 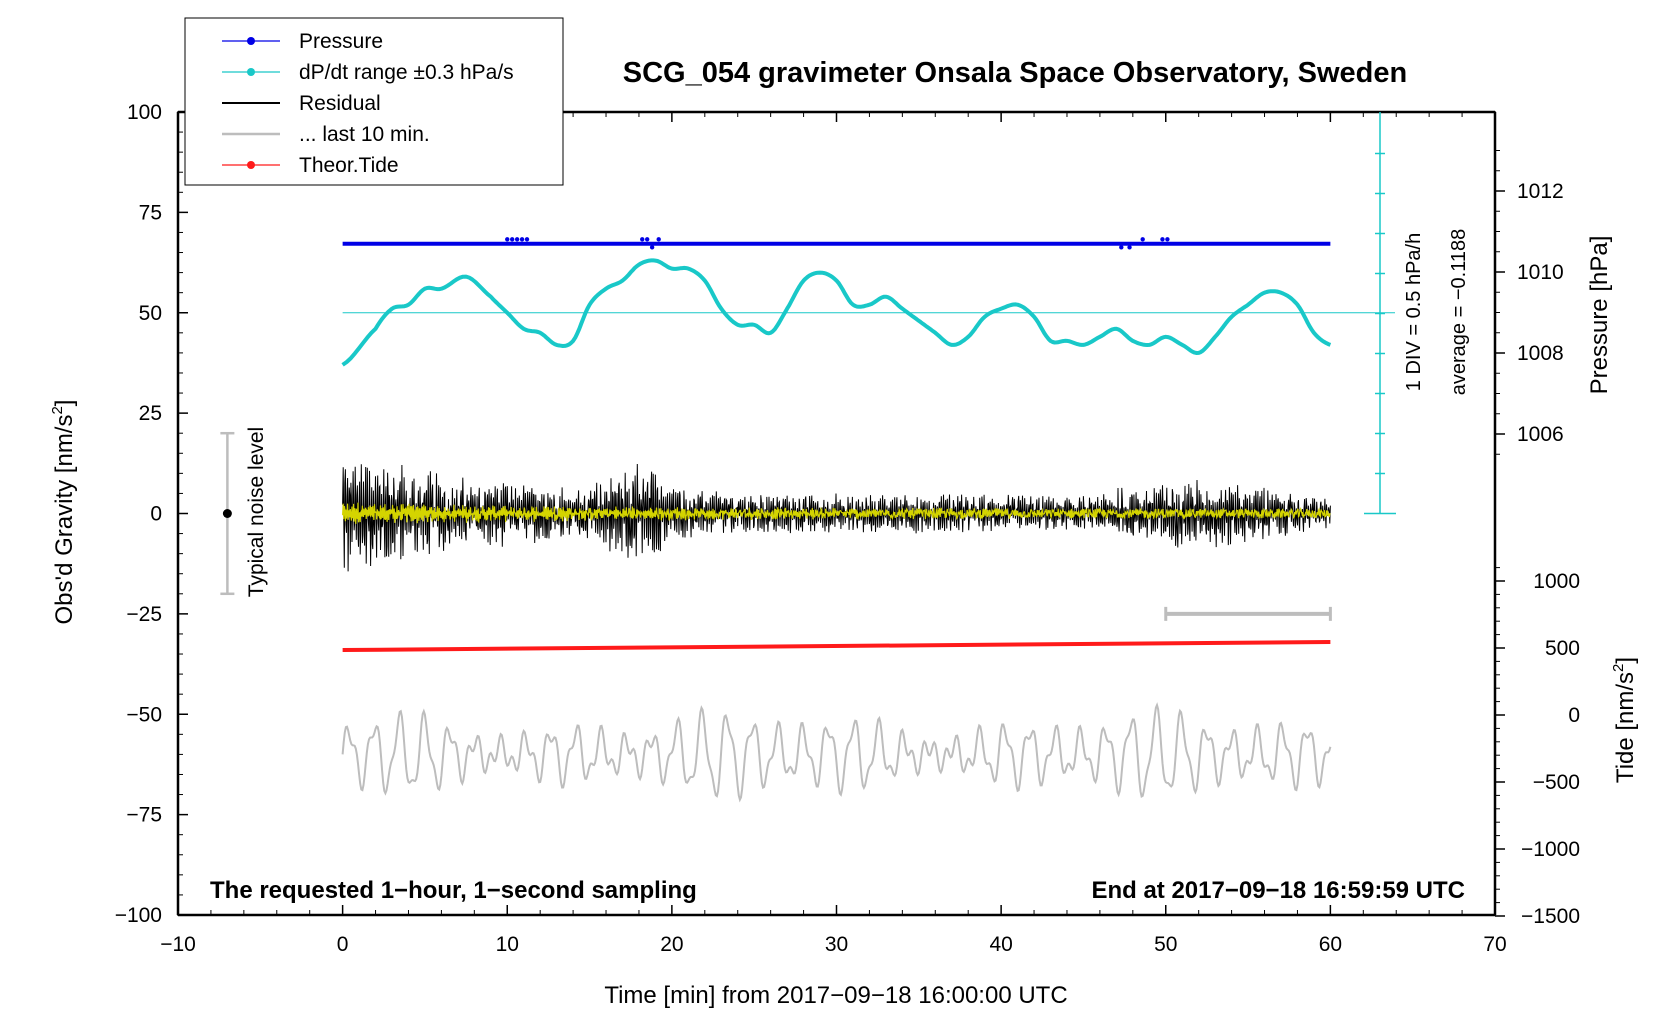 What do you see at coordinates (1459, 312) in the screenshot?
I see `average-label: average = −0.1188` at bounding box center [1459, 312].